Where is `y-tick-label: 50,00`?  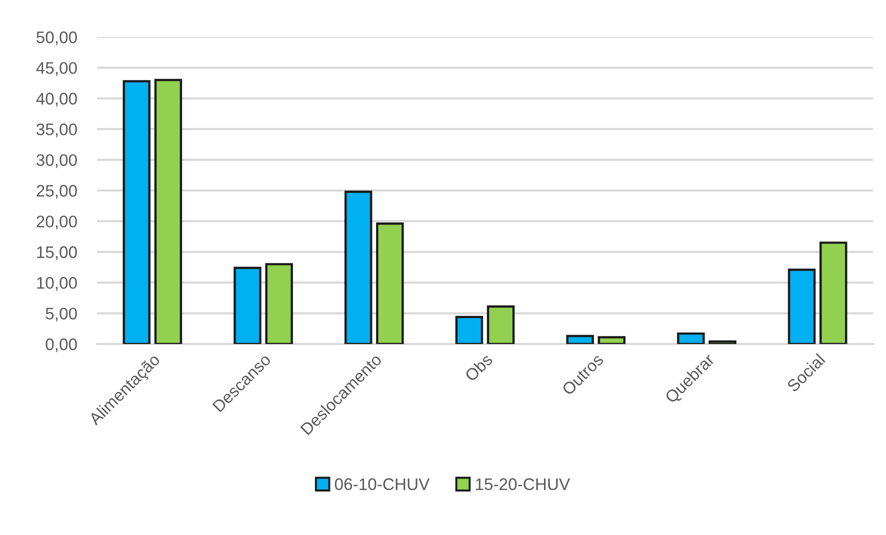 y-tick-label: 50,00 is located at coordinates (56, 38).